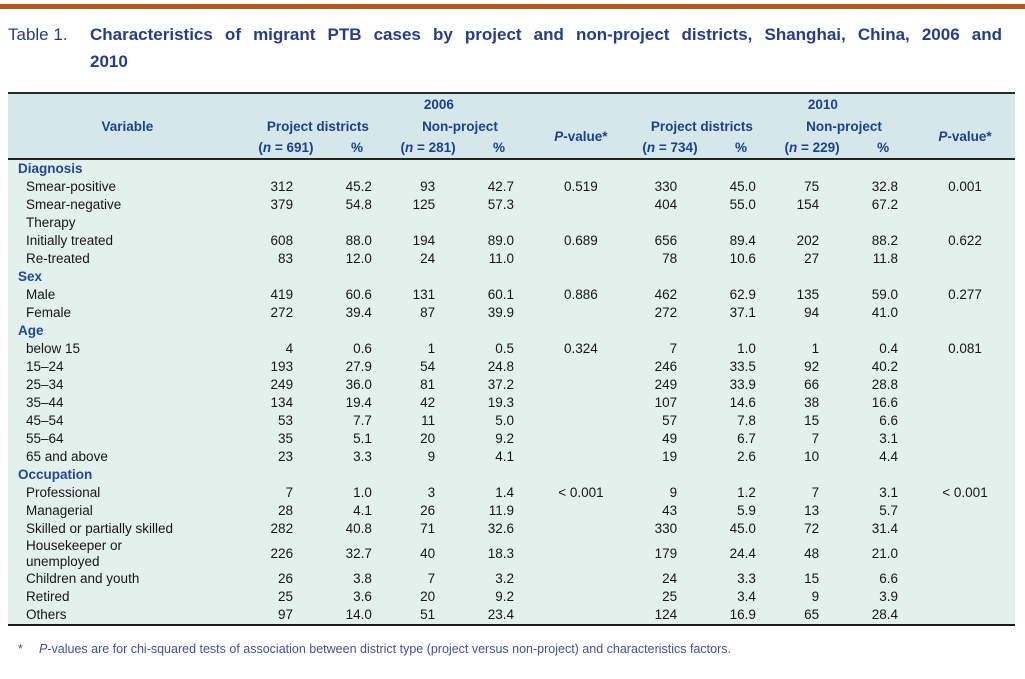 The width and height of the screenshot is (1025, 679). I want to click on cell-pct-2006-nonproject: 23.4, so click(499, 615).